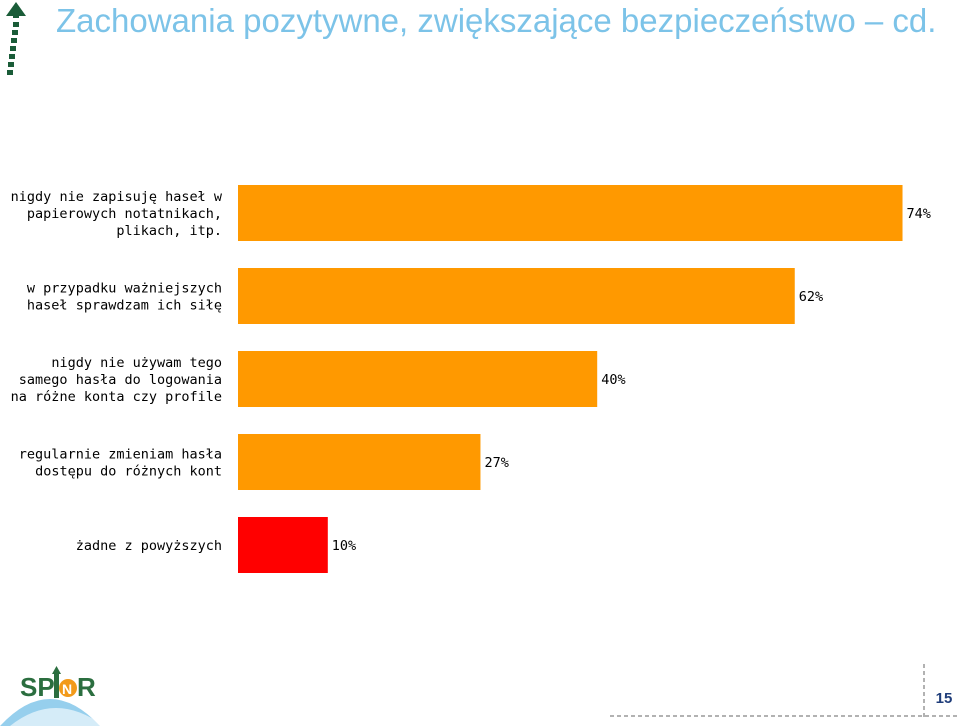  I want to click on category-label-4: żadne z powyższych, so click(149, 546).